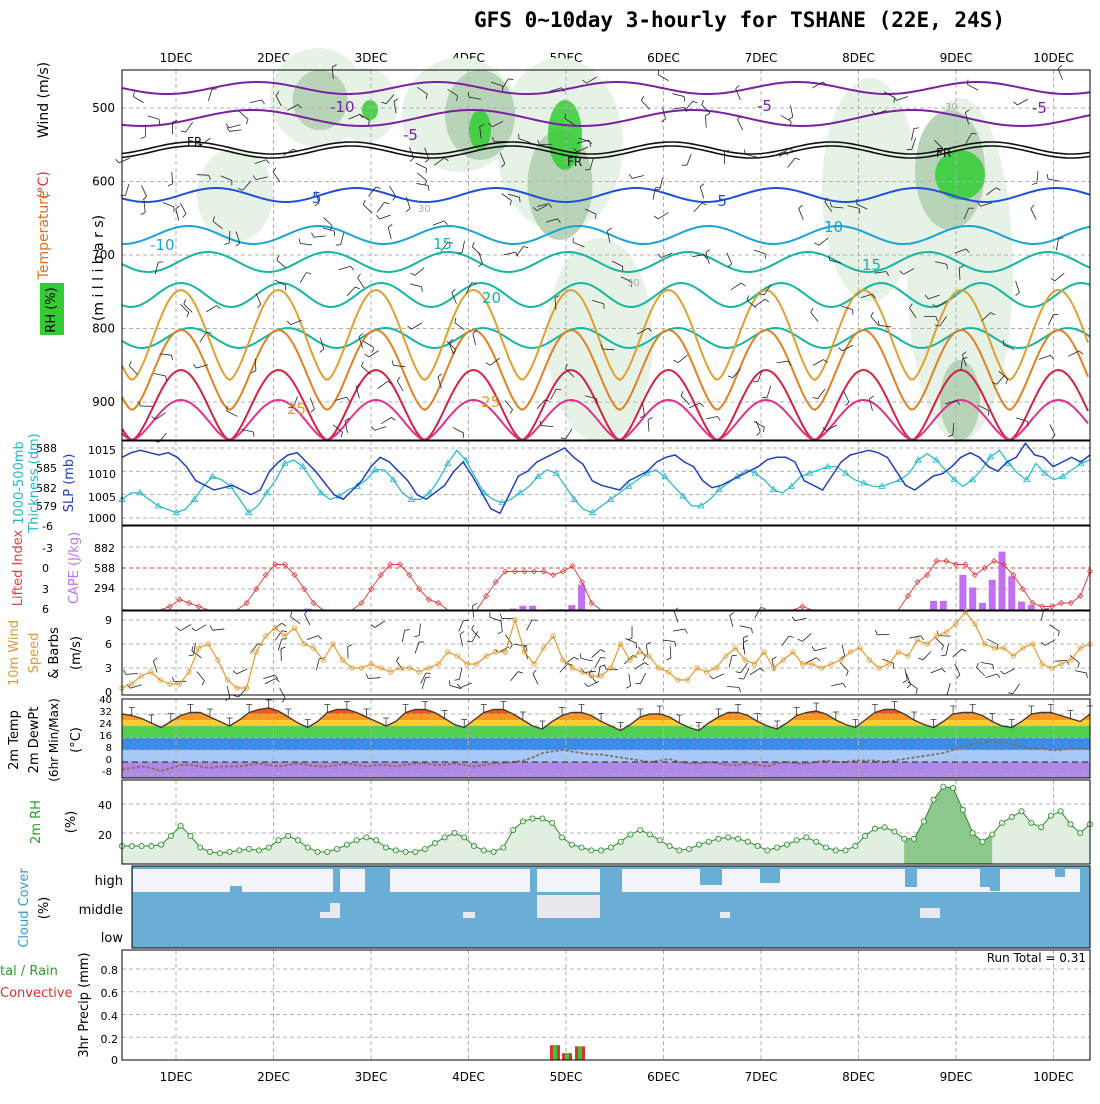 This screenshot has width=1100, height=1104. What do you see at coordinates (1053, 1077) in the screenshot?
I see `date-label-bottom: 10DEC` at bounding box center [1053, 1077].